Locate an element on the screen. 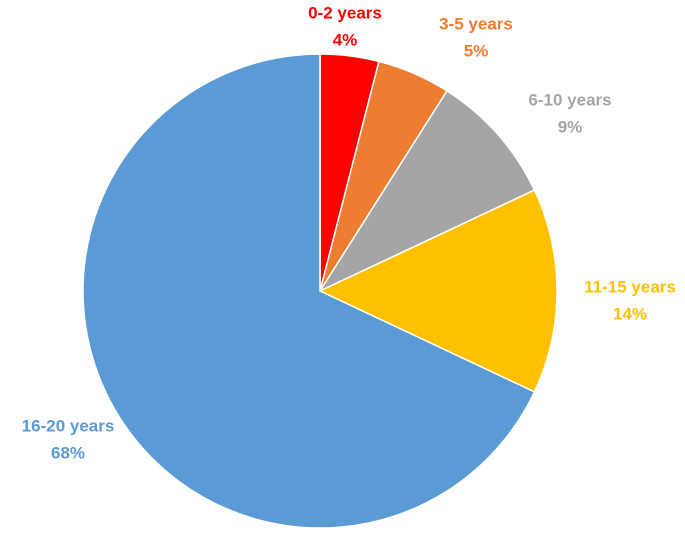  slice-value-label: 68% is located at coordinates (68, 452).